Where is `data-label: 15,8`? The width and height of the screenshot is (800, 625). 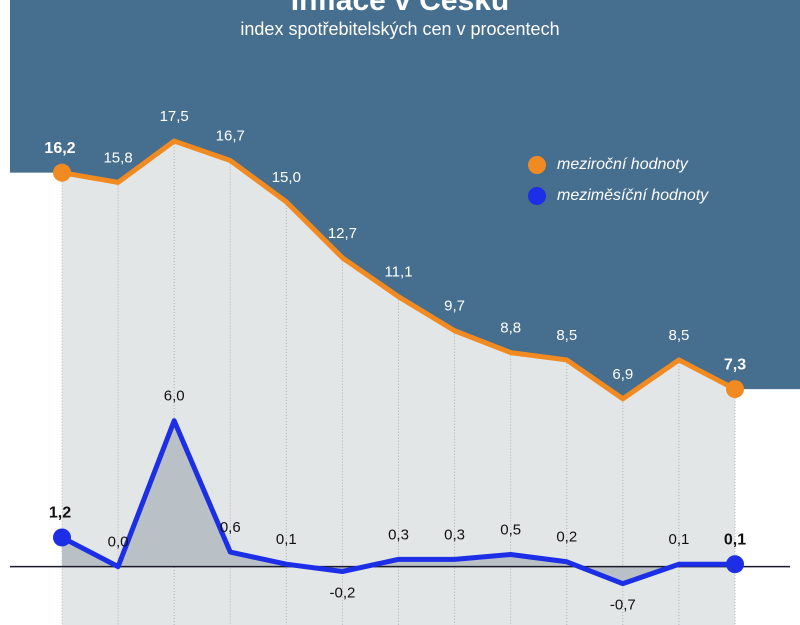
data-label: 15,8 is located at coordinates (117, 157).